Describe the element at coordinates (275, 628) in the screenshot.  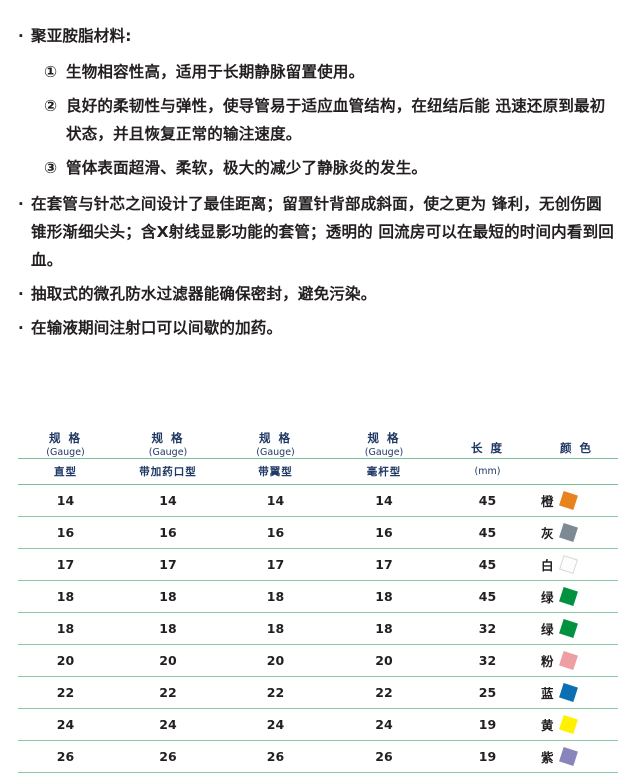
I see `cell-gauge-wing: 18` at that location.